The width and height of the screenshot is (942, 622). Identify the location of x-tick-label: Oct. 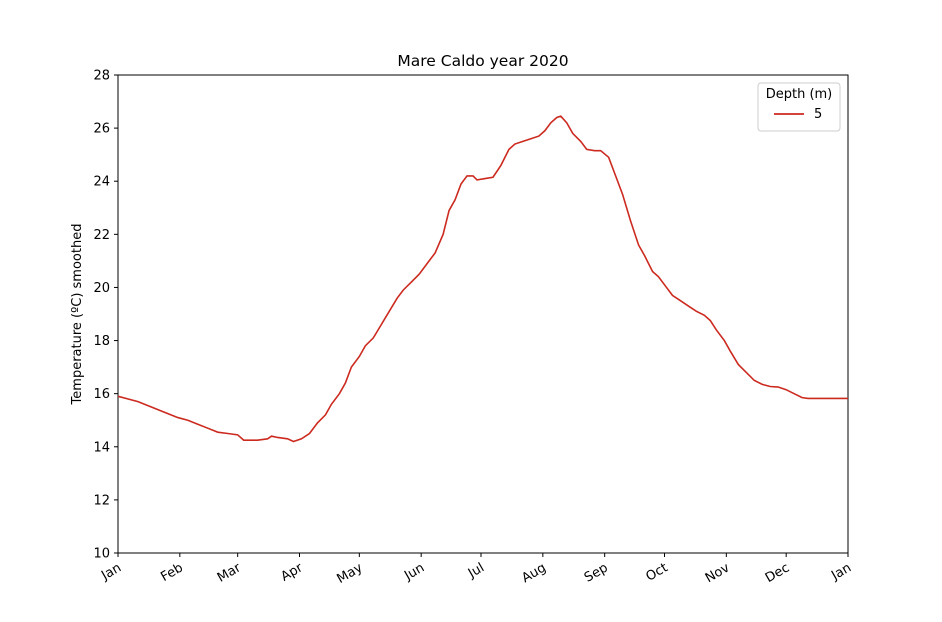
(657, 572).